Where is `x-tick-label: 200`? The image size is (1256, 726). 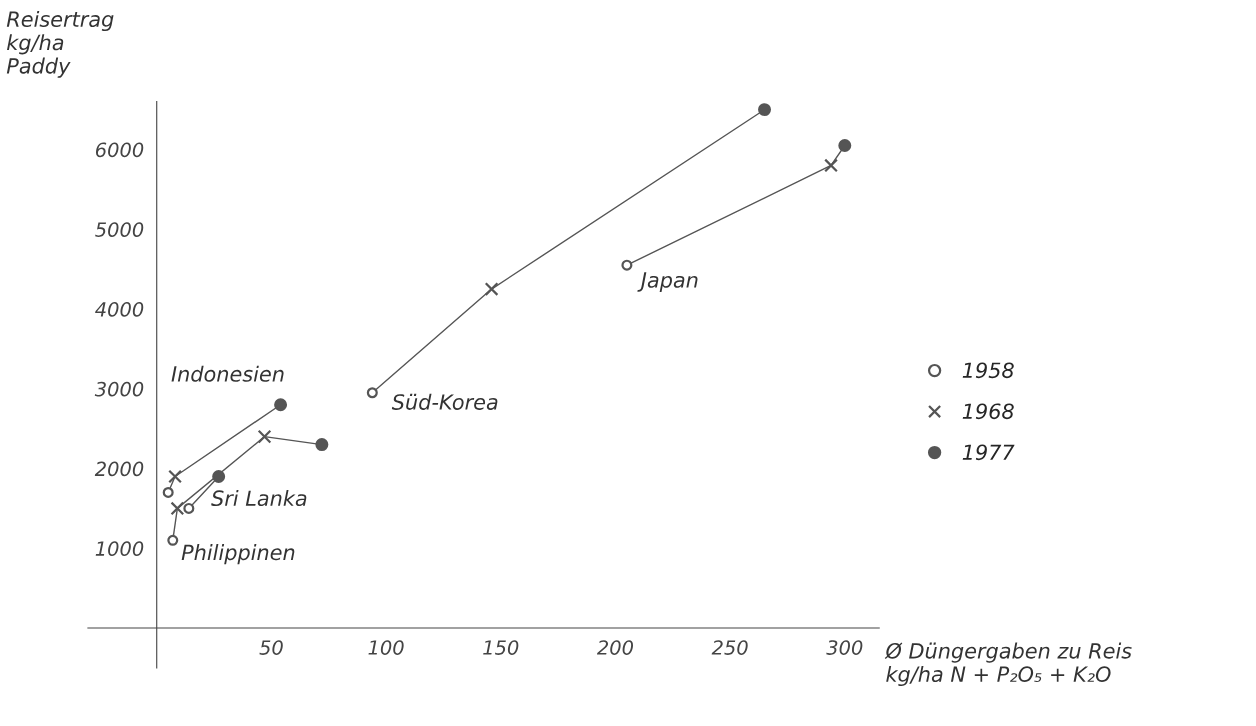 x-tick-label: 200 is located at coordinates (615, 647).